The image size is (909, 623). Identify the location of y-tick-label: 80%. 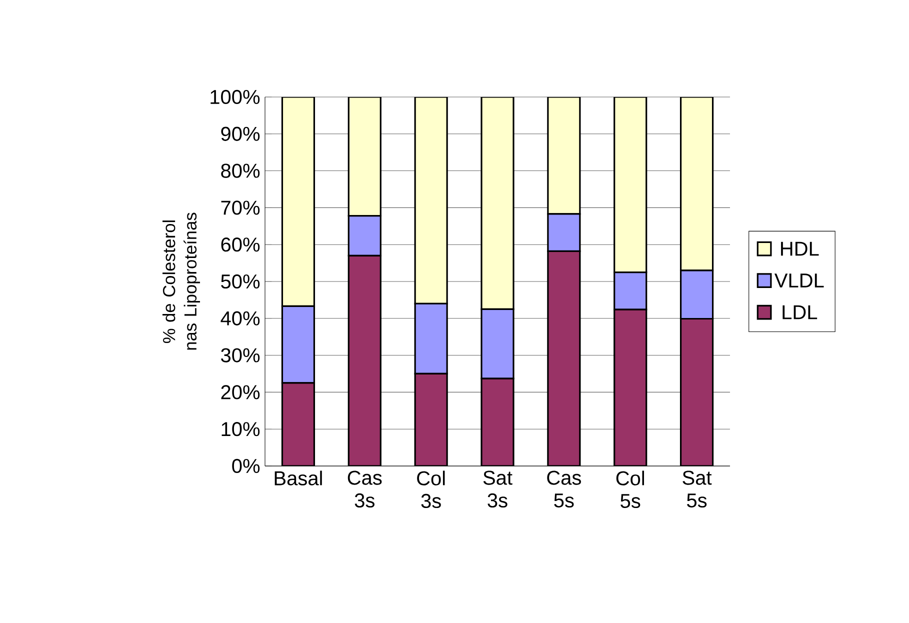
(240, 171).